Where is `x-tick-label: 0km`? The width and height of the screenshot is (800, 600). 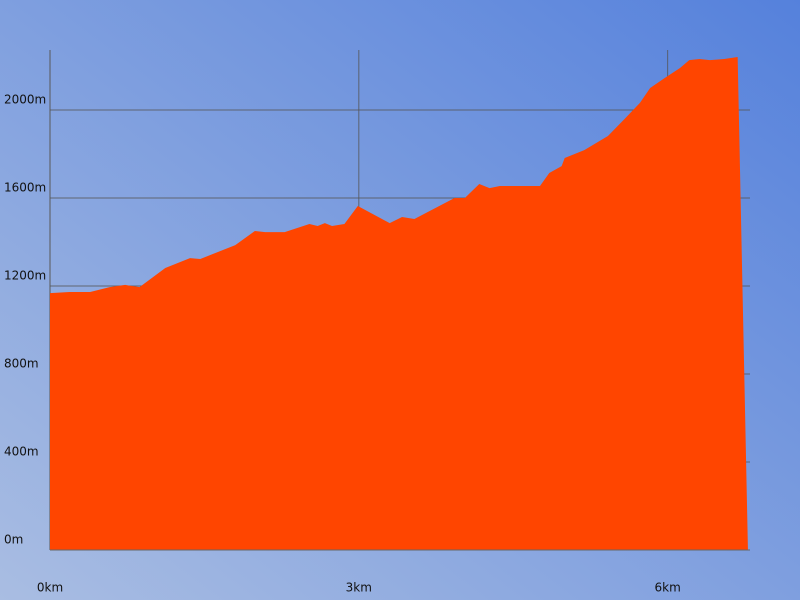 x-tick-label: 0km is located at coordinates (50, 588).